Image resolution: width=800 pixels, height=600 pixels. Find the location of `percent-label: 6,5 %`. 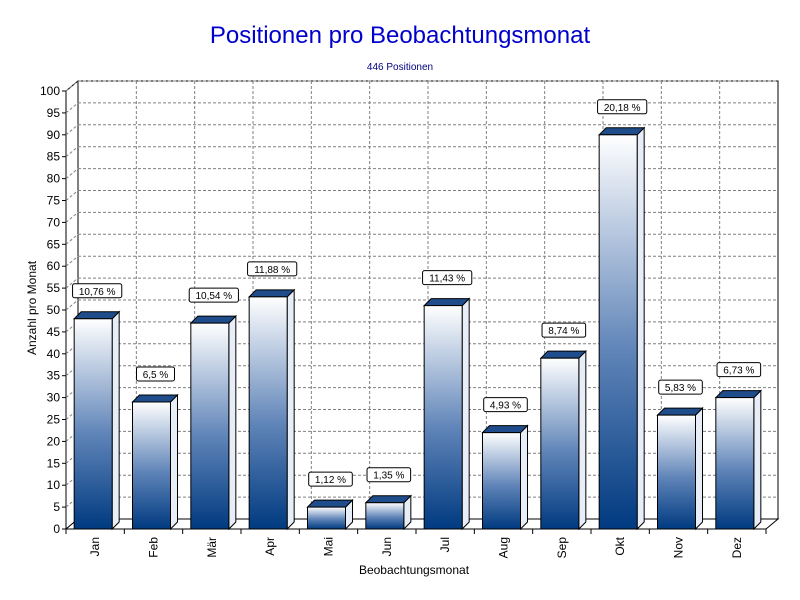

percent-label: 6,5 % is located at coordinates (156, 375).